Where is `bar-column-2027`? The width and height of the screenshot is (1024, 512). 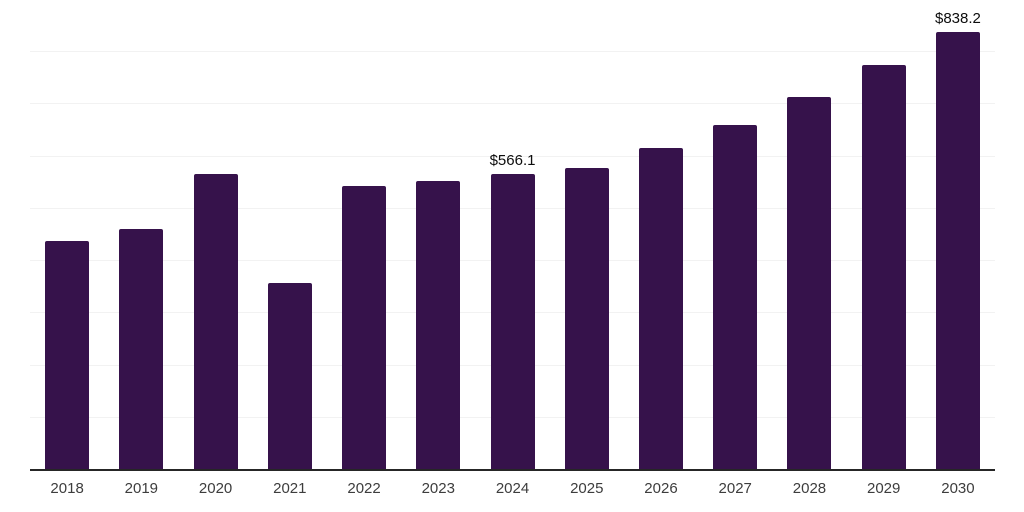
bar-column-2027 is located at coordinates (735, 235).